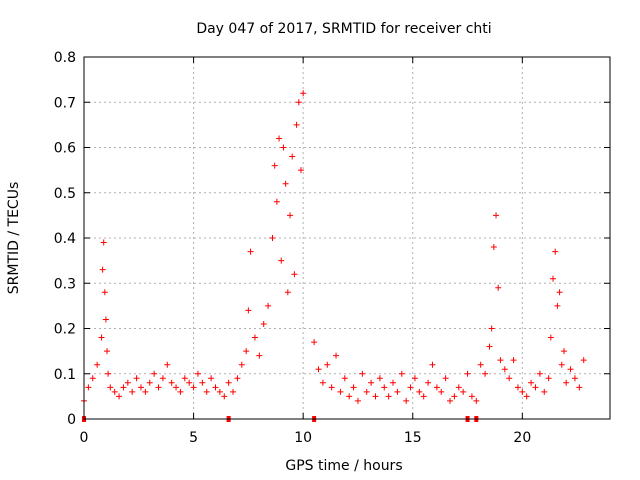 Image resolution: width=640 pixels, height=480 pixels. What do you see at coordinates (65, 194) in the screenshot?
I see `y-tick-label: 0.5` at bounding box center [65, 194].